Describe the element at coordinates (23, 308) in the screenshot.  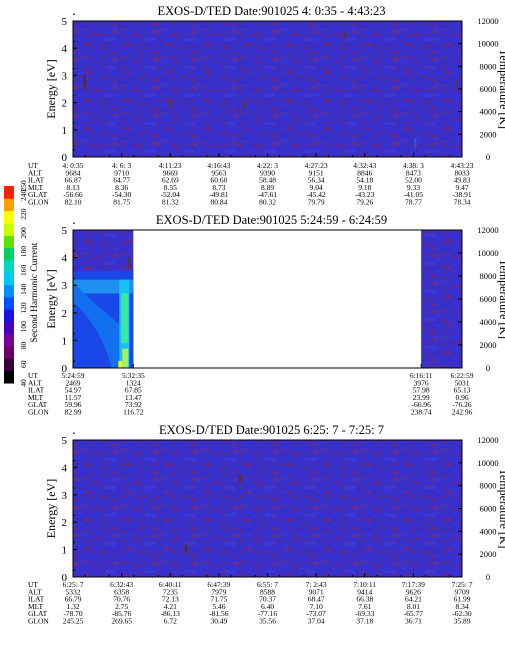
I see `colorbar-tick-label: 120` at that location.